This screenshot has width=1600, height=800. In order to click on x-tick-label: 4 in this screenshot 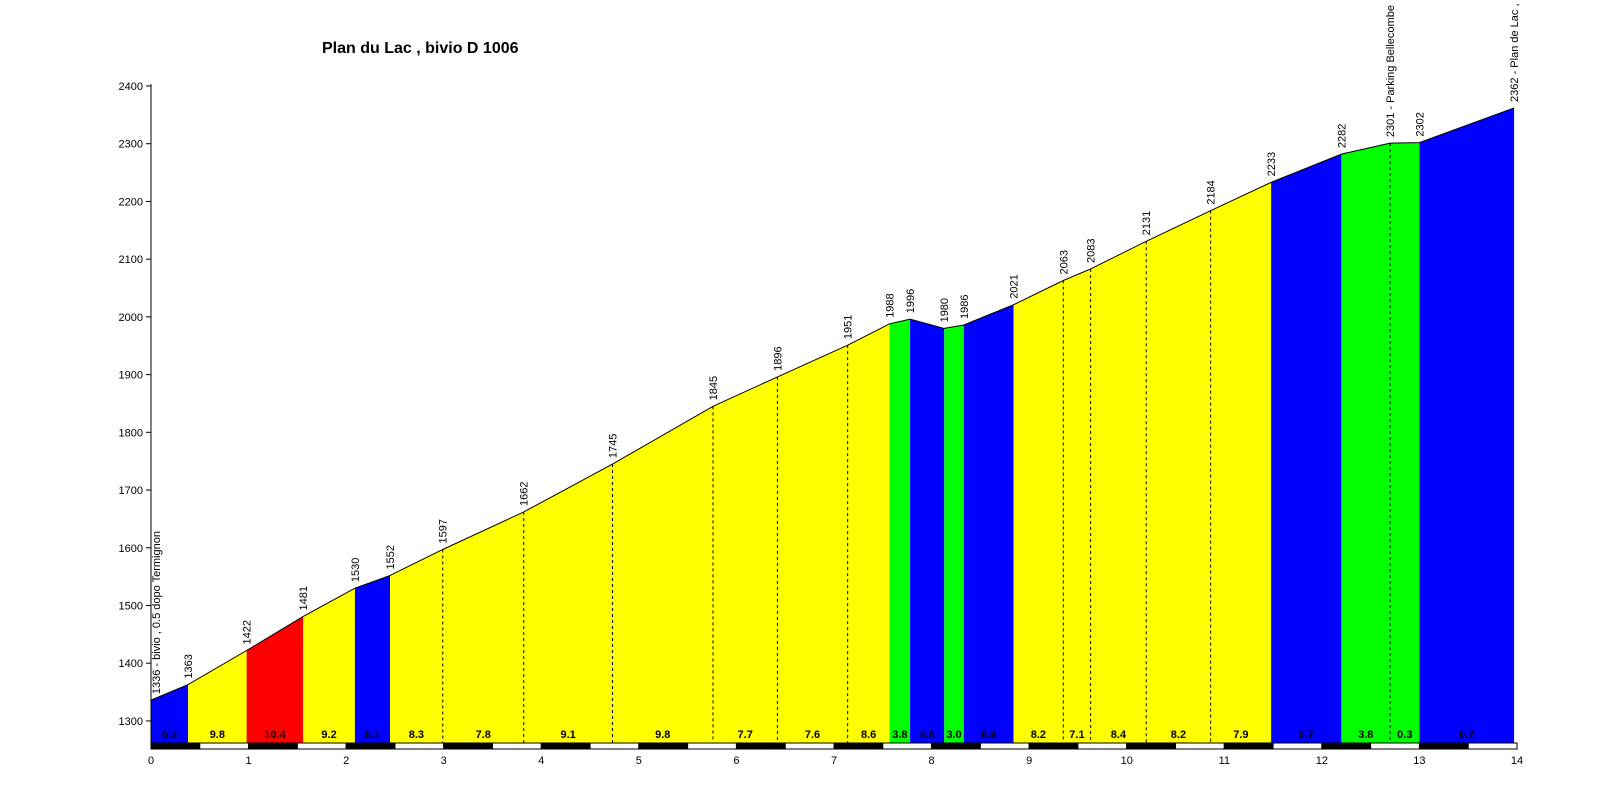, I will do `click(541, 761)`.